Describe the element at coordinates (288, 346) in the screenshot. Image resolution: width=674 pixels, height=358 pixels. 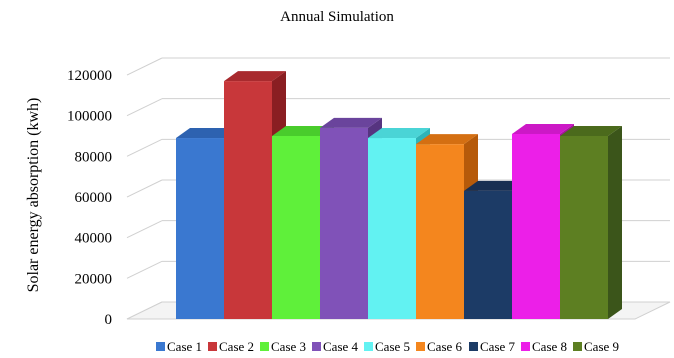
I see `legend-label: Case 3` at that location.